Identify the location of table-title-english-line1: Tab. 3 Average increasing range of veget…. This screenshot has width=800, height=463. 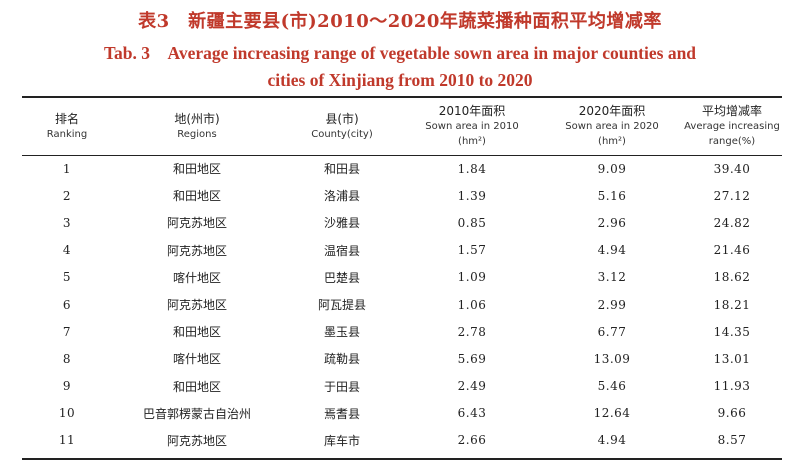
(400, 53).